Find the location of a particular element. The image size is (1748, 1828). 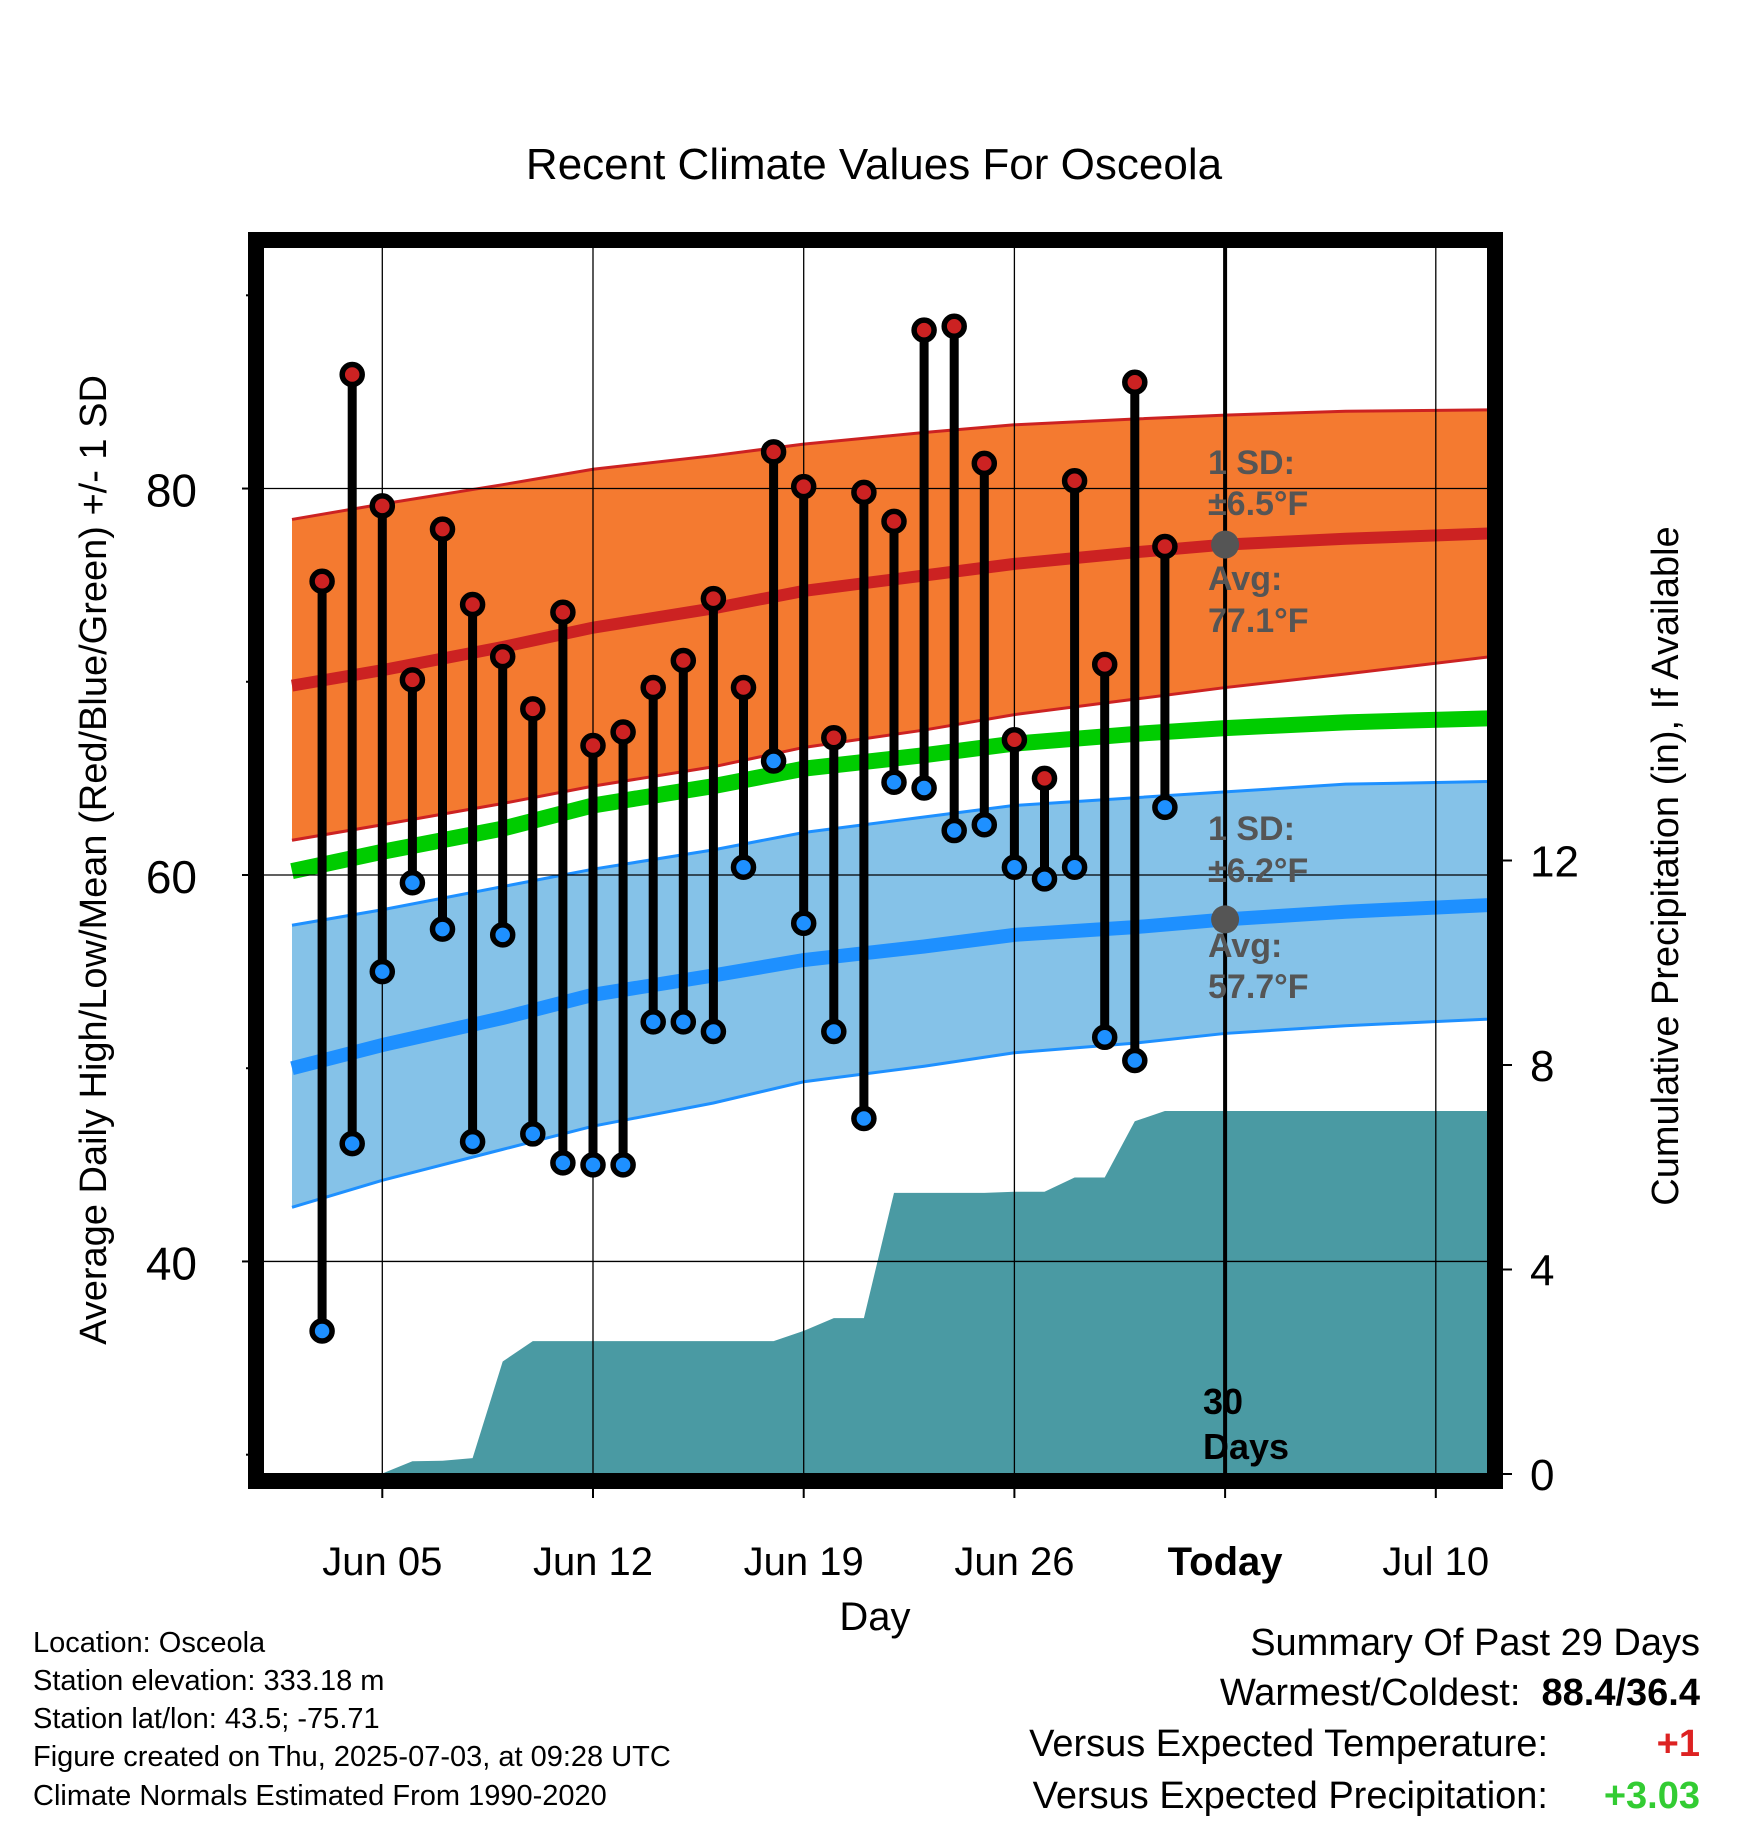

y-tick-label: 60 is located at coordinates (171, 877).